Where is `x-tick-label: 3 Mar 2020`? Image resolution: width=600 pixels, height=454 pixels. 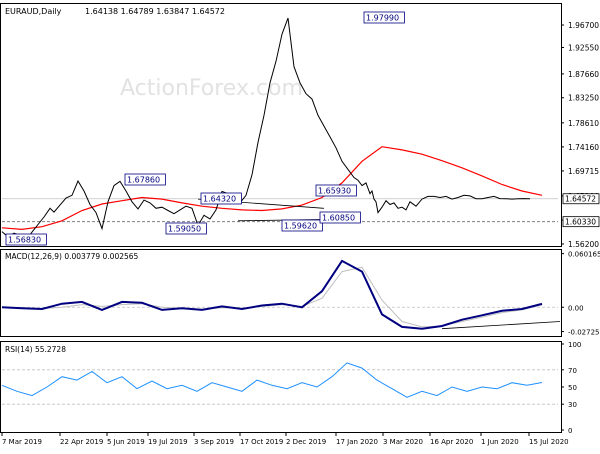 x-tick-label: 3 Mar 2020 is located at coordinates (403, 442).